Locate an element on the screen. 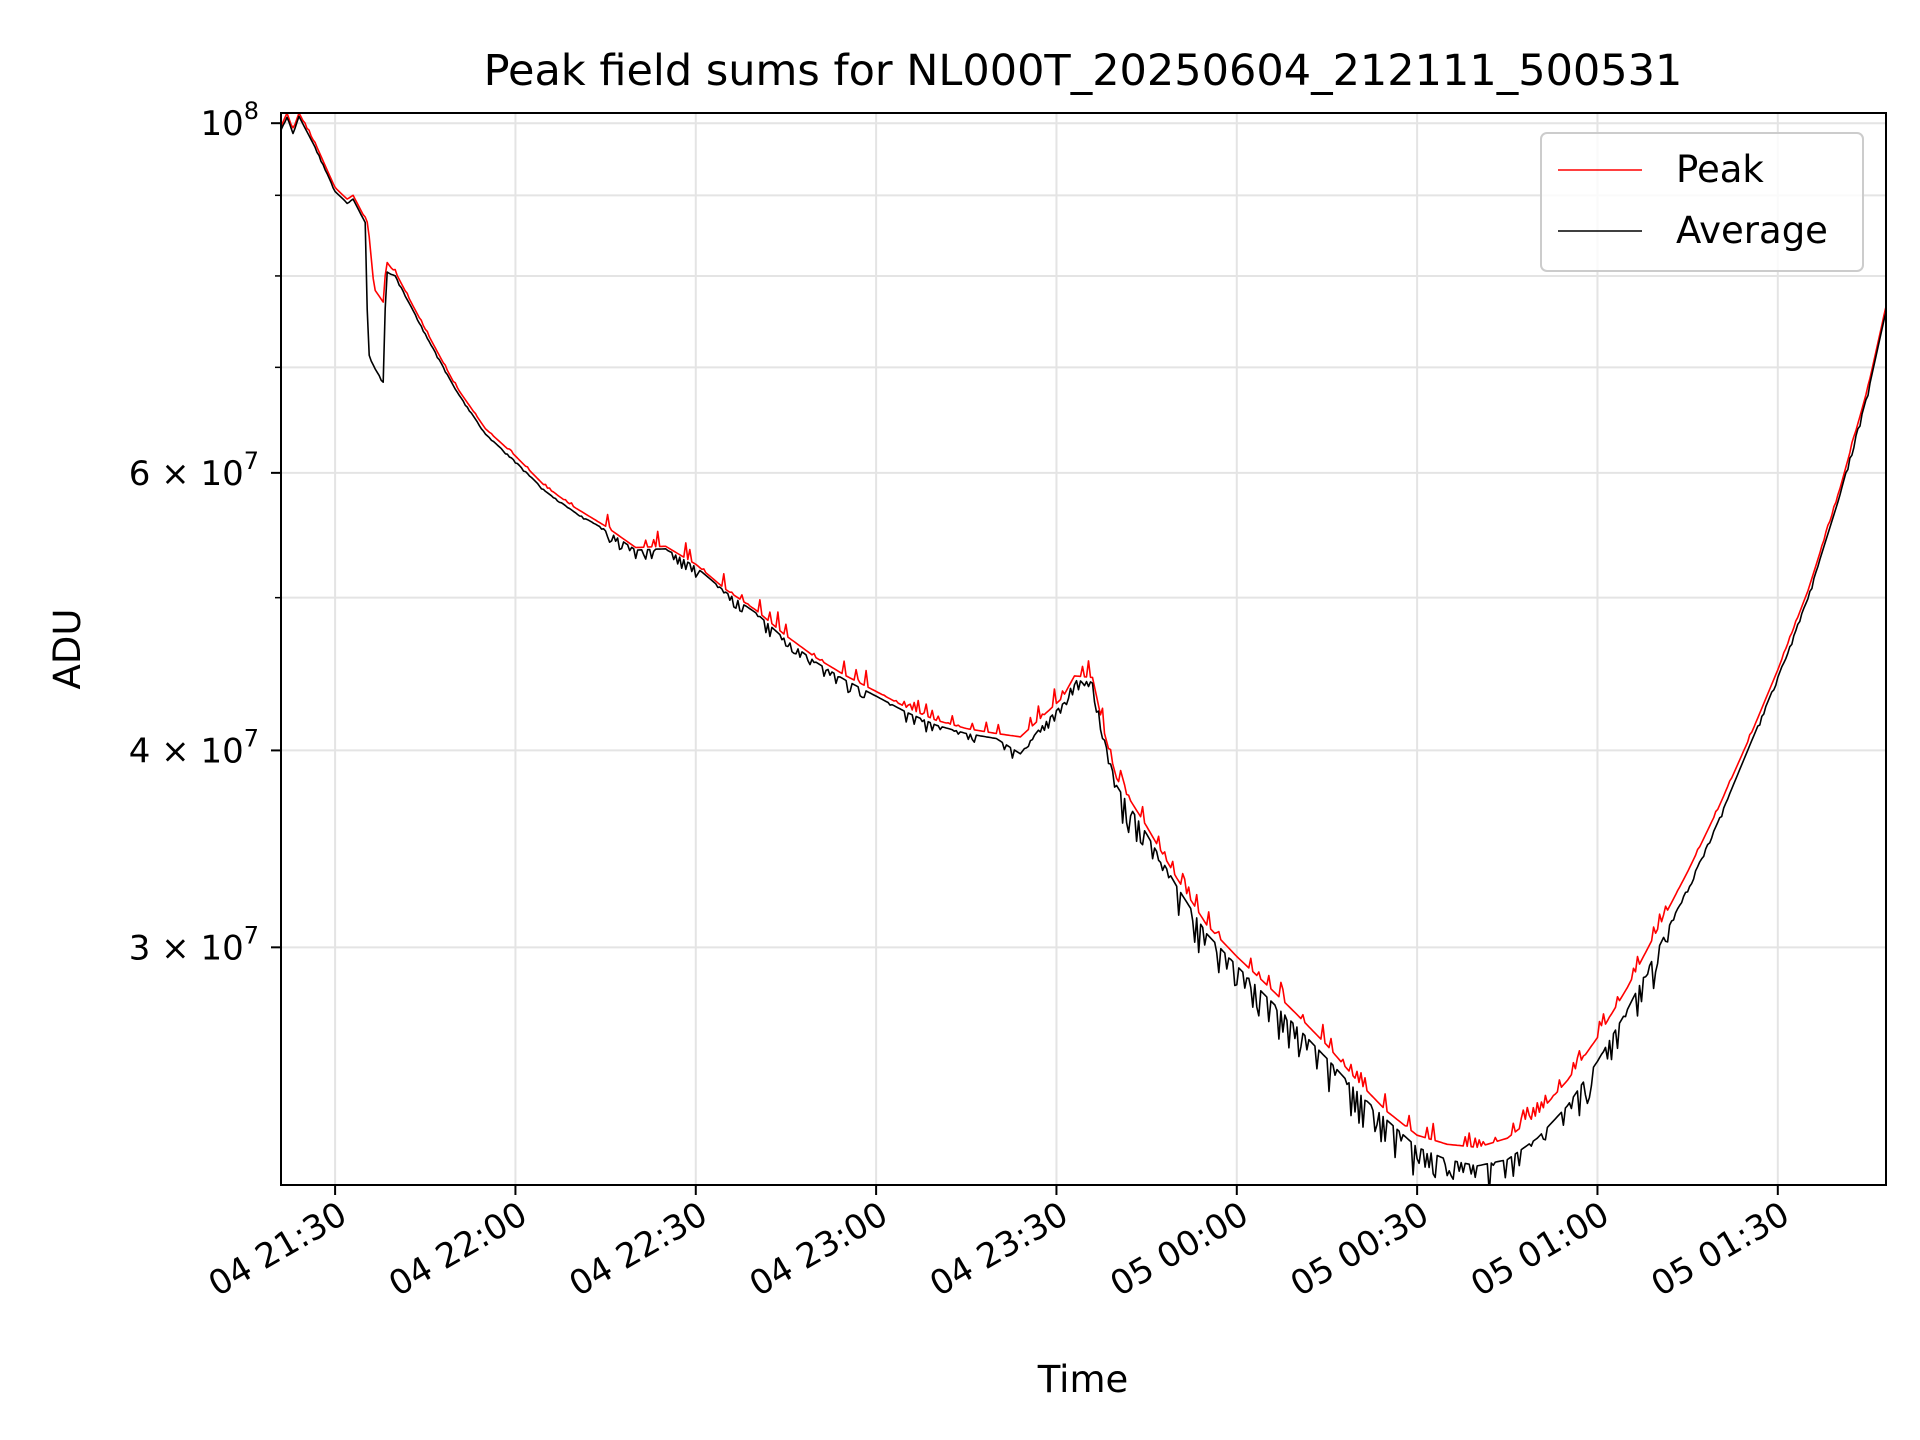 The image size is (1920, 1440). y-tick-label: 6 × 107 is located at coordinates (194, 470).